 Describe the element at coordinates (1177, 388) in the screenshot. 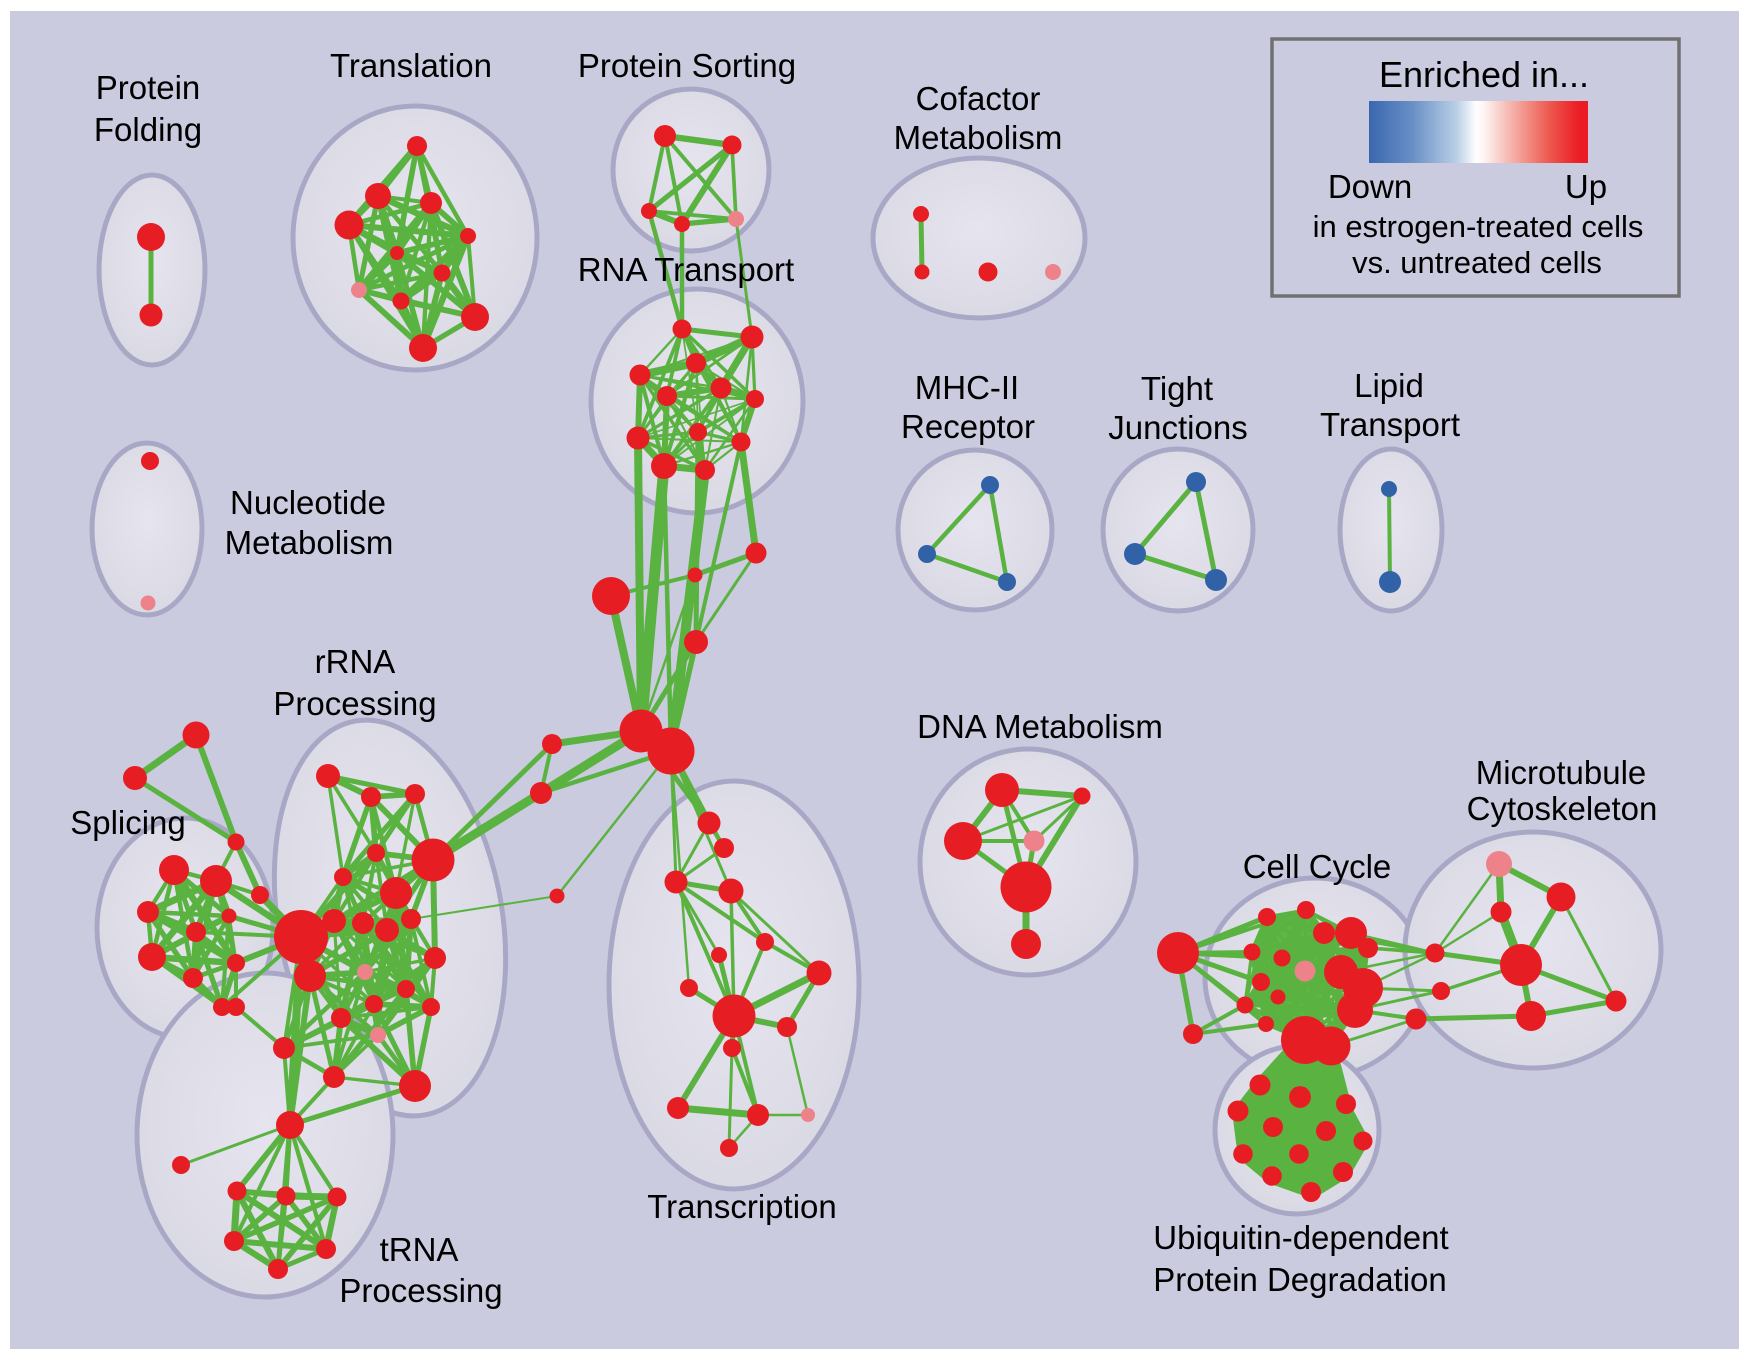

I see `svg-text: Tight` at that location.